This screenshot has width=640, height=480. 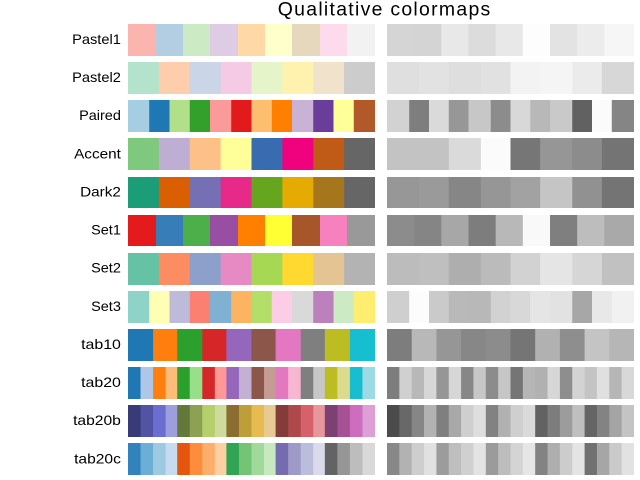 What do you see at coordinates (106, 268) in the screenshot?
I see `svg-text: Set2` at bounding box center [106, 268].